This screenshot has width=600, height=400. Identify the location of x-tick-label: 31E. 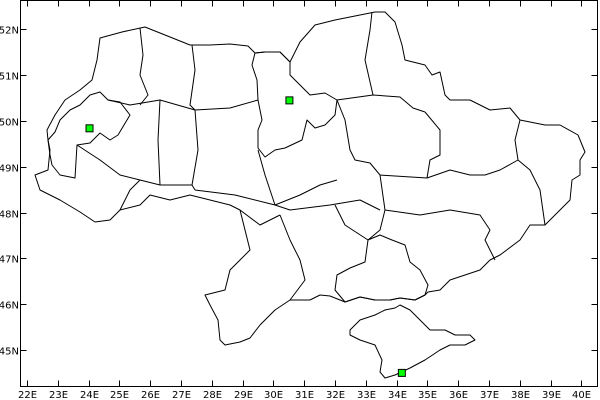
(304, 395).